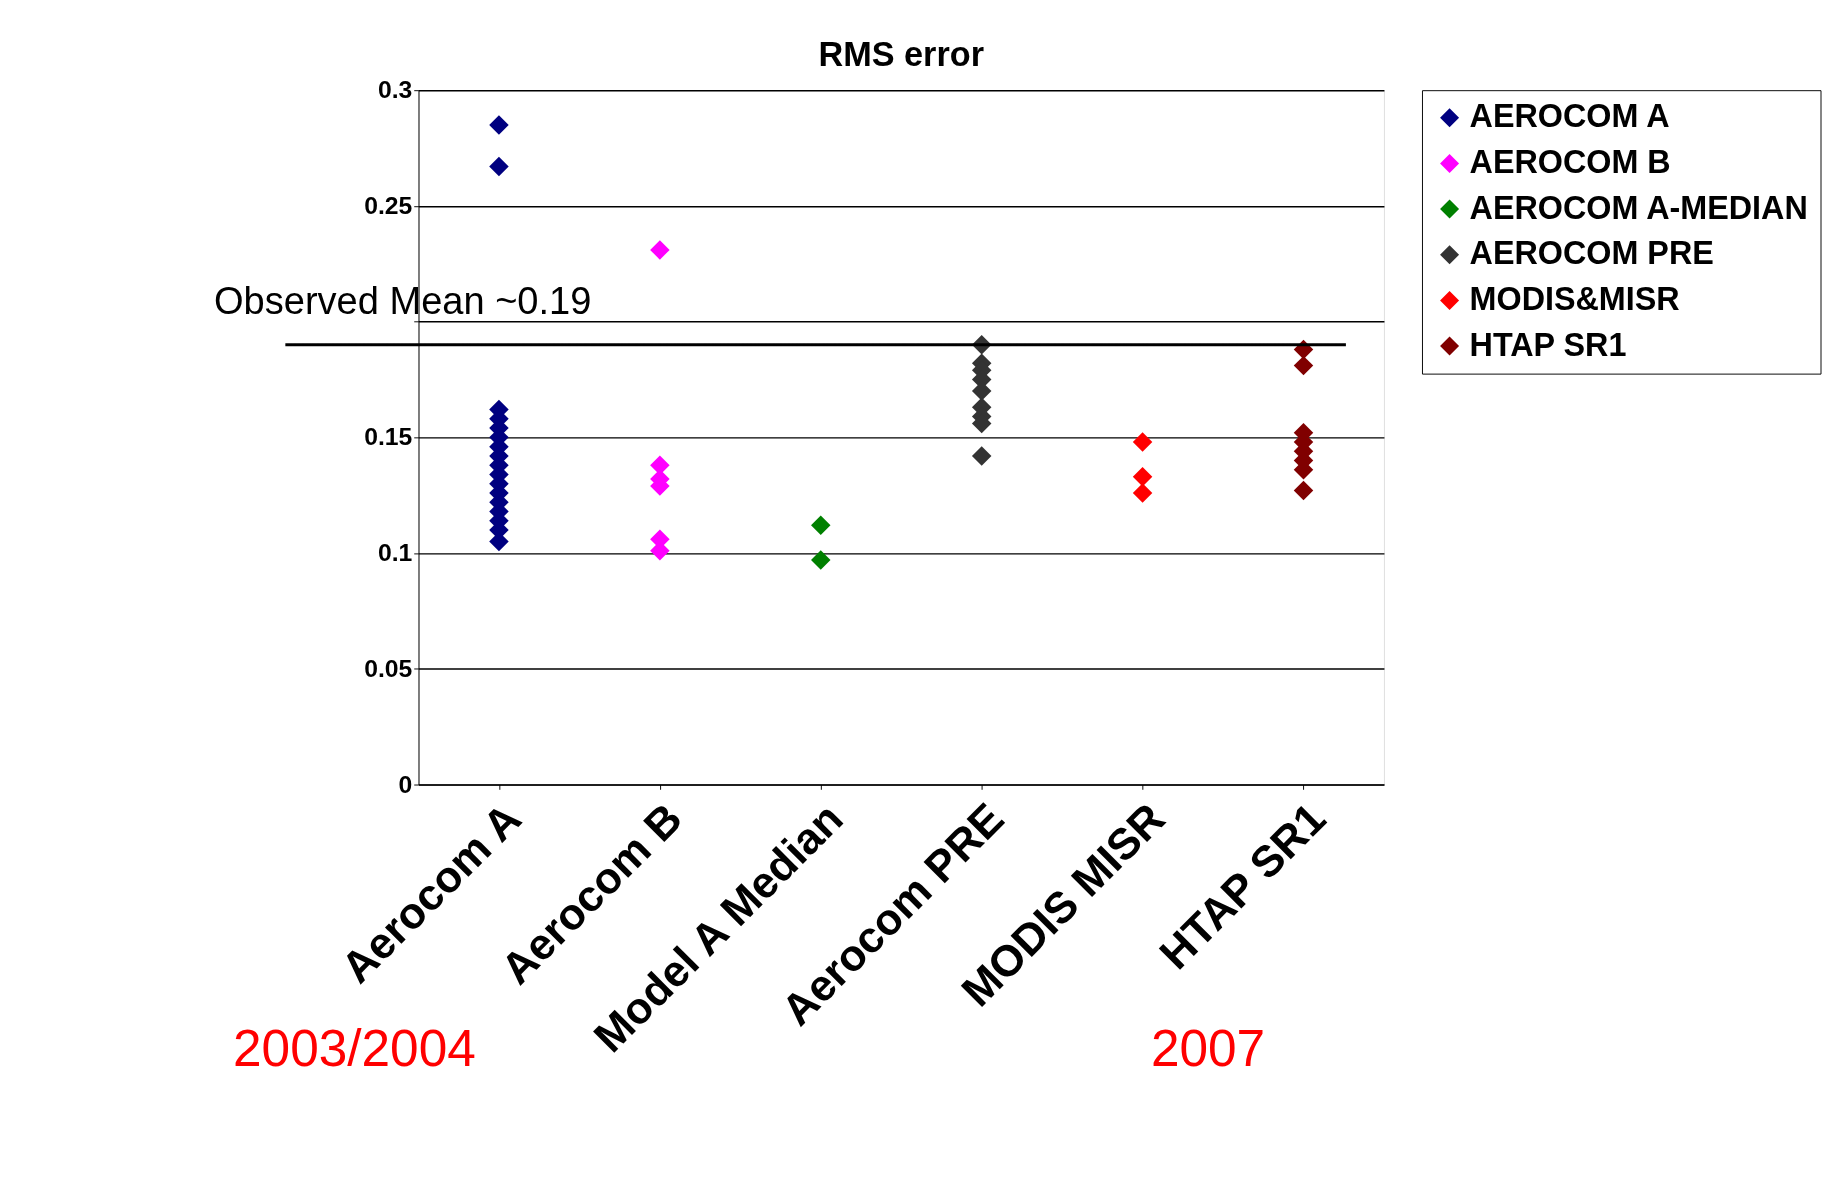  I want to click on text: 2003/2004, so click(354, 1049).